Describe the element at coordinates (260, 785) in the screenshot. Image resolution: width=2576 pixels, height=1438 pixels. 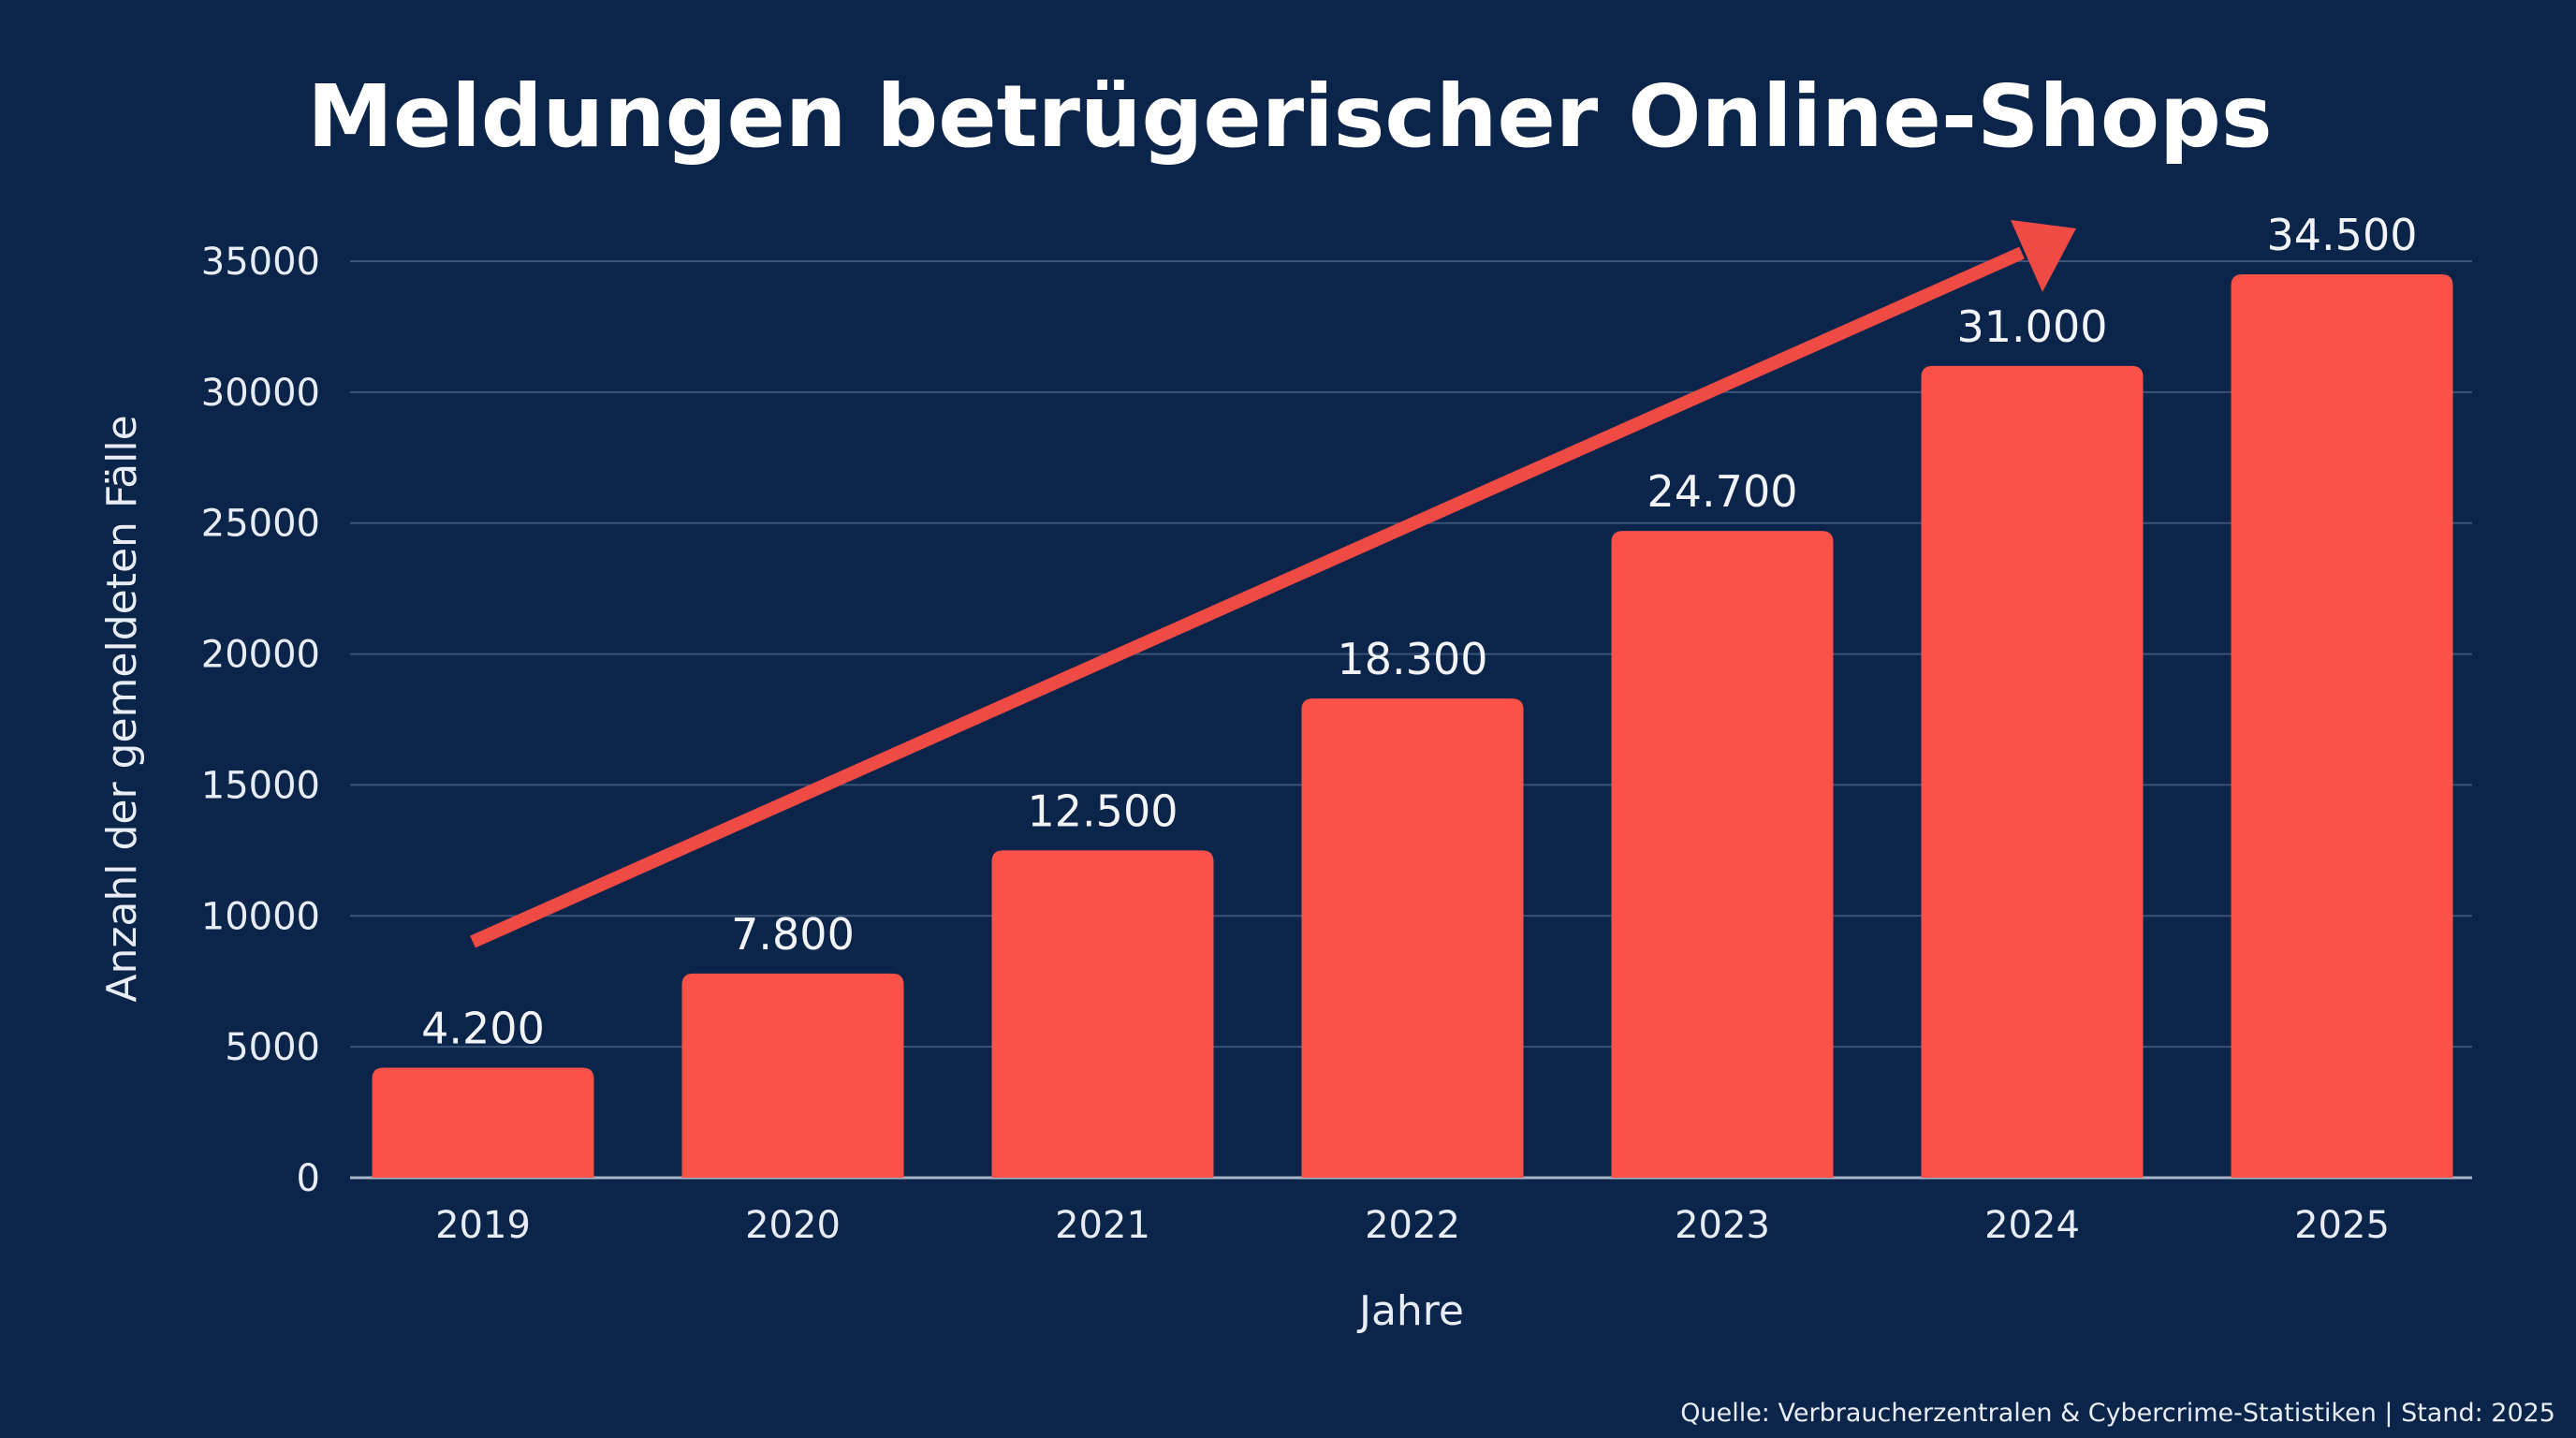
I see `y-tick-label: 15000` at that location.